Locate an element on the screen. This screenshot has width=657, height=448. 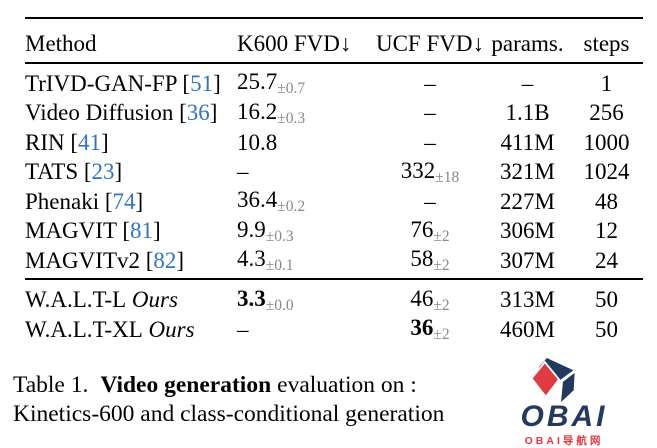
k600-fvd-cell: 3.3±0.0 is located at coordinates (306, 300).